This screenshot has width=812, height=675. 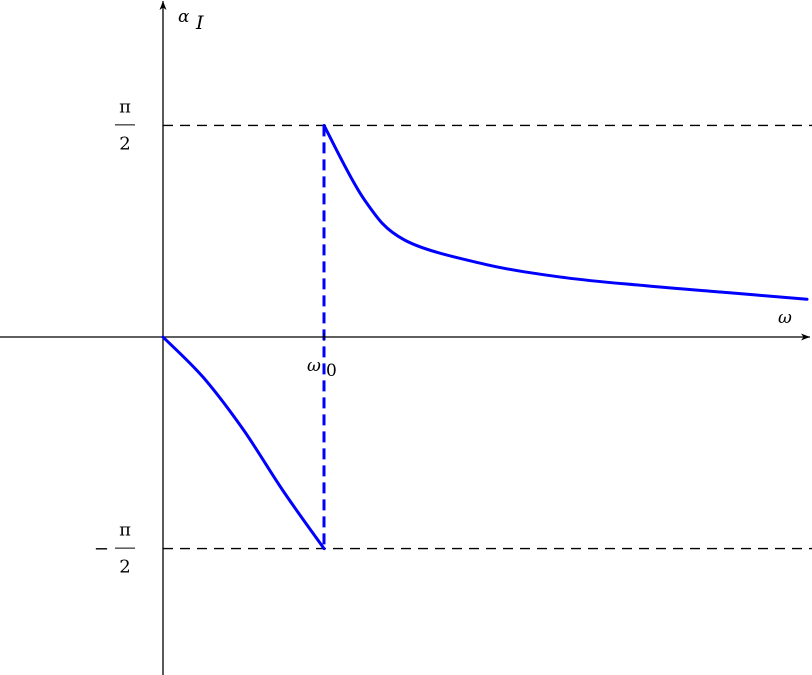 I want to click on x-tick-label-subscript: 0, so click(x=331, y=371).